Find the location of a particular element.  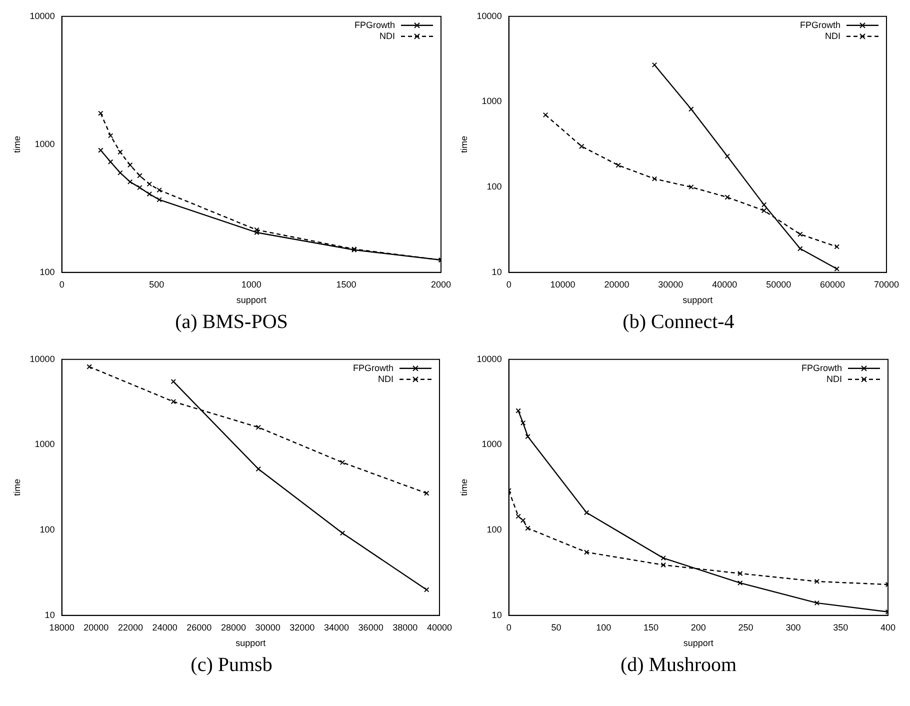

x-tick-label: 100 is located at coordinates (604, 627).